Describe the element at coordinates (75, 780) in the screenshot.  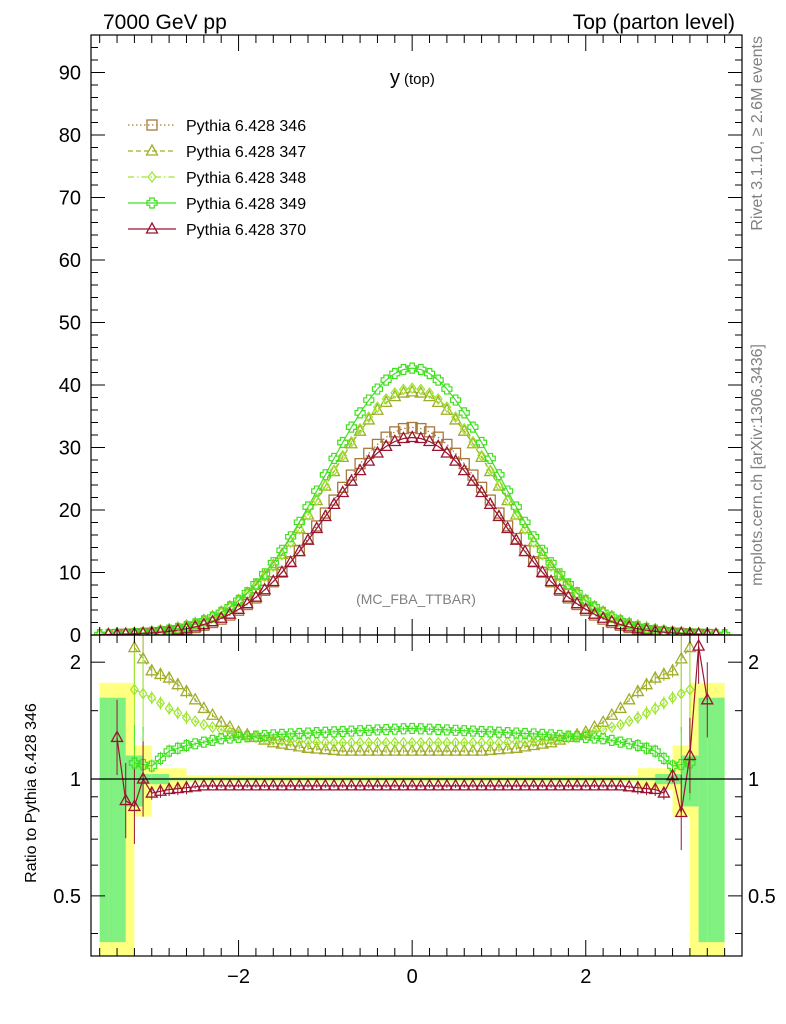
I see `ratio-y-tick-label: 1` at that location.